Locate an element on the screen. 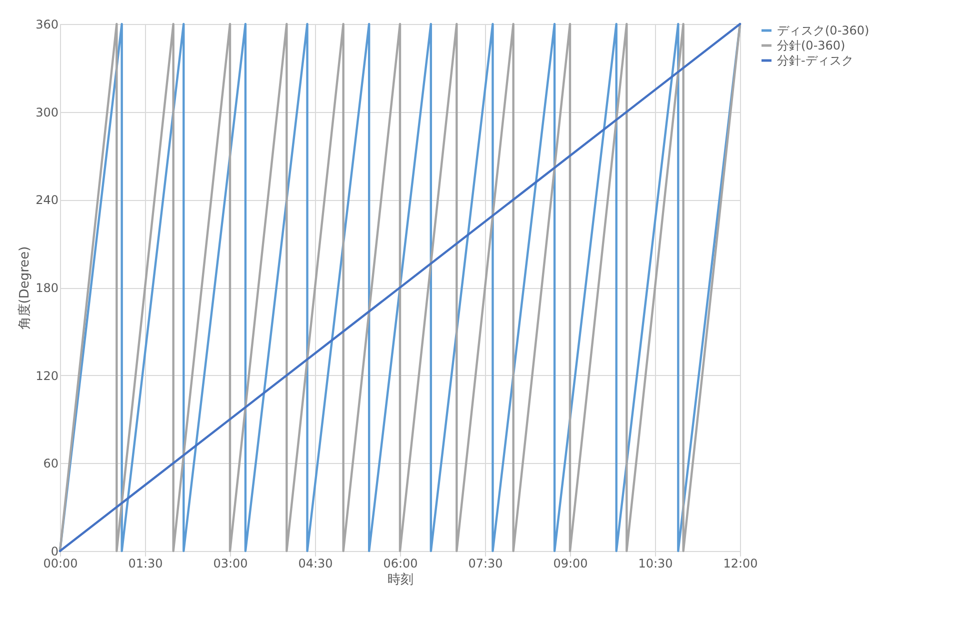  y-tick-label: 240 is located at coordinates (47, 200).